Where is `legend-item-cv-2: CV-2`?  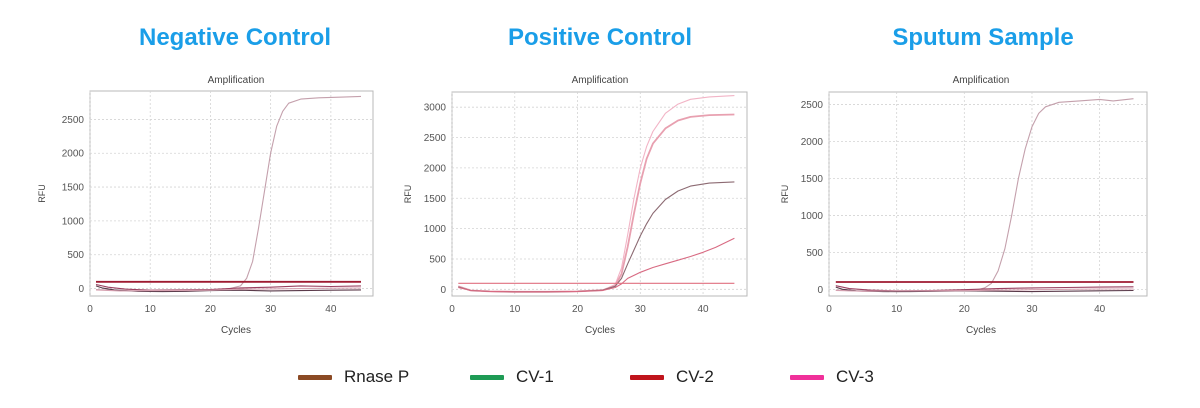 legend-item-cv-2: CV-2 is located at coordinates (672, 377).